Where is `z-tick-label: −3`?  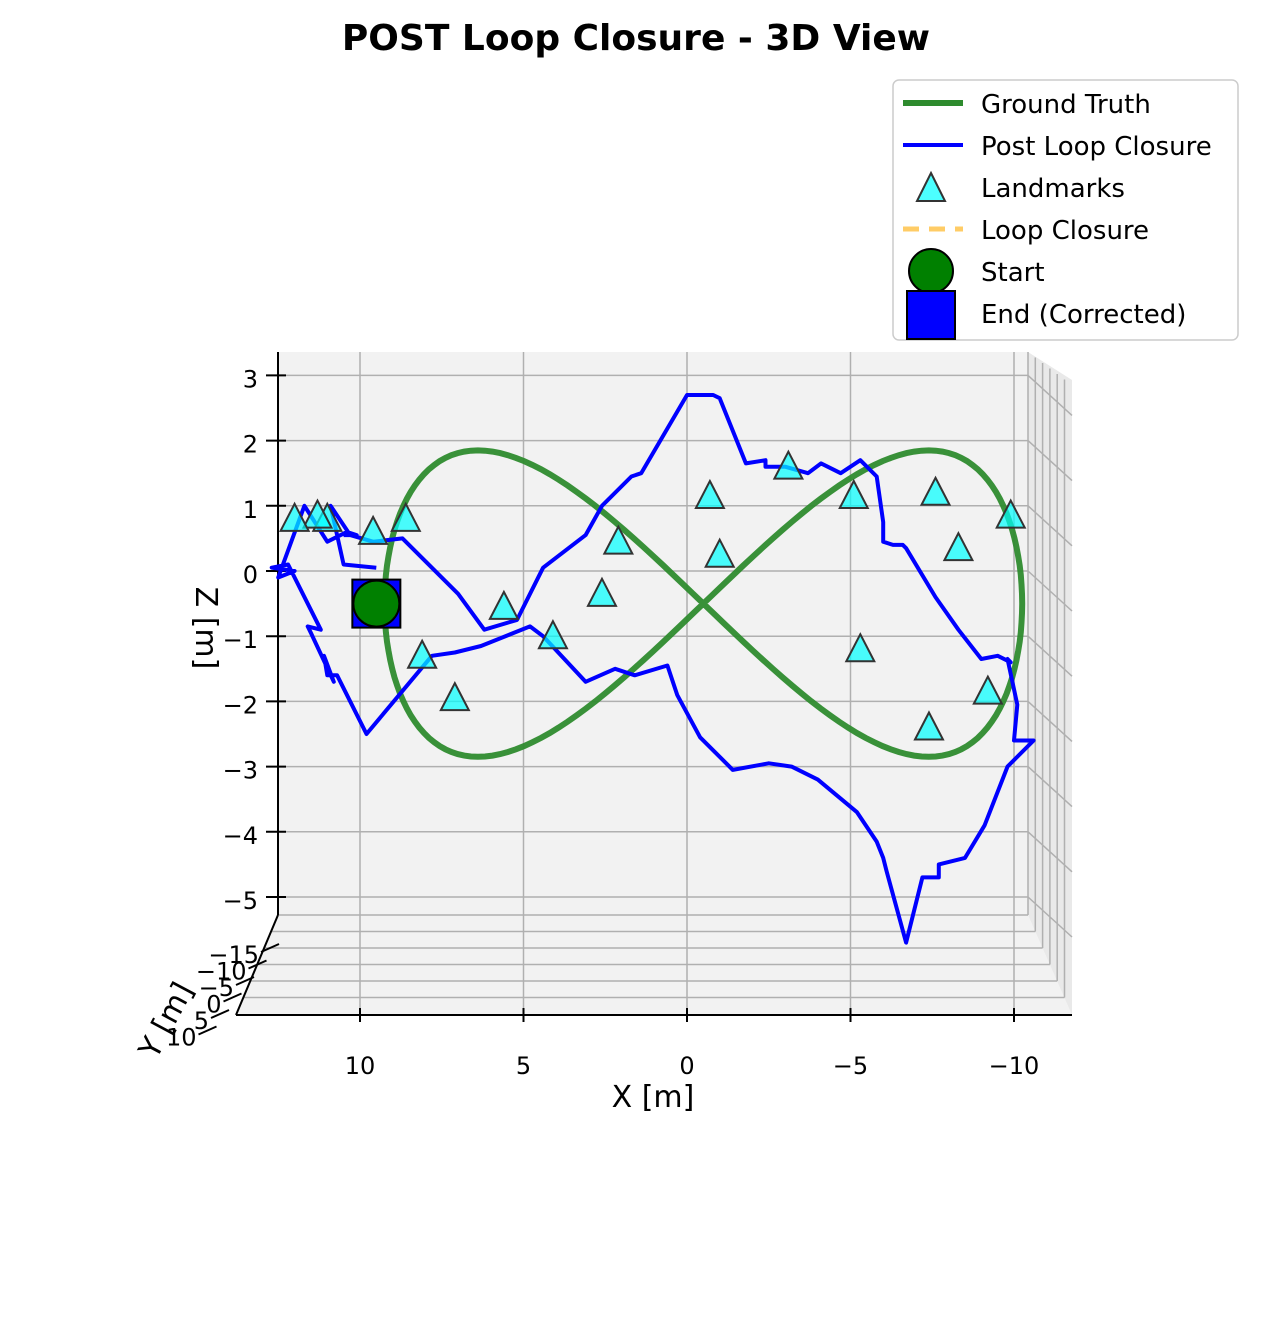
z-tick-label: −3 is located at coordinates (240, 771).